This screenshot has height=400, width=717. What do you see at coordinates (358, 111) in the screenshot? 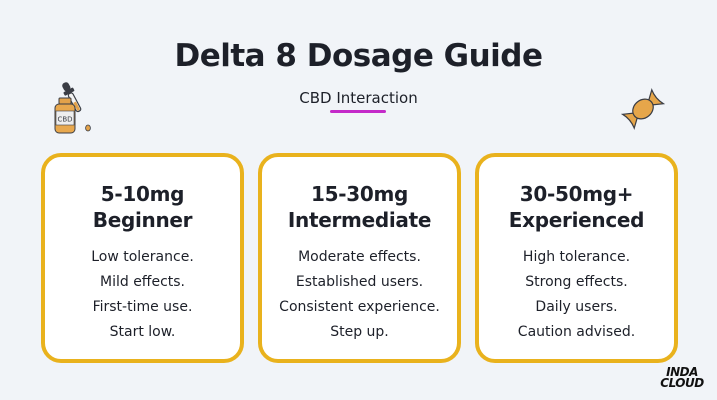
I see `subtitle-underline` at bounding box center [358, 111].